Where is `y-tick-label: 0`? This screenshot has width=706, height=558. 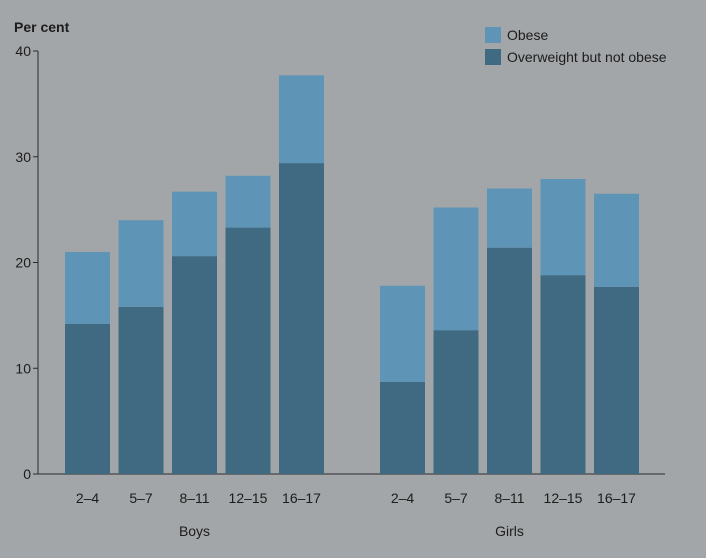 y-tick-label: 0 is located at coordinates (27, 474).